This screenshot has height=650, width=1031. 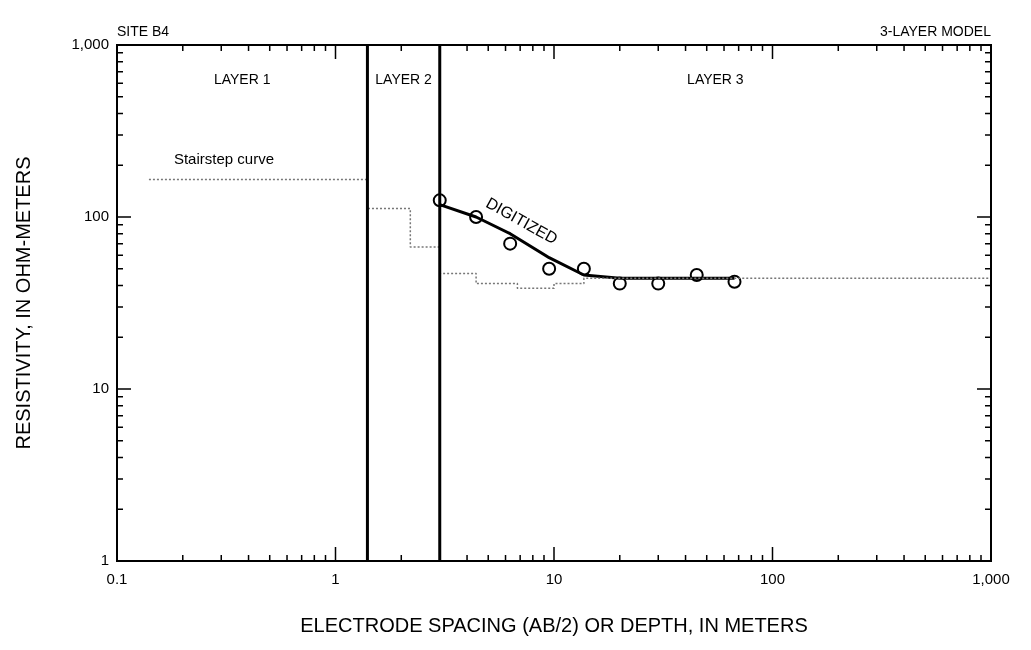 I want to click on x-tick-label: 0.1, so click(x=117, y=579).